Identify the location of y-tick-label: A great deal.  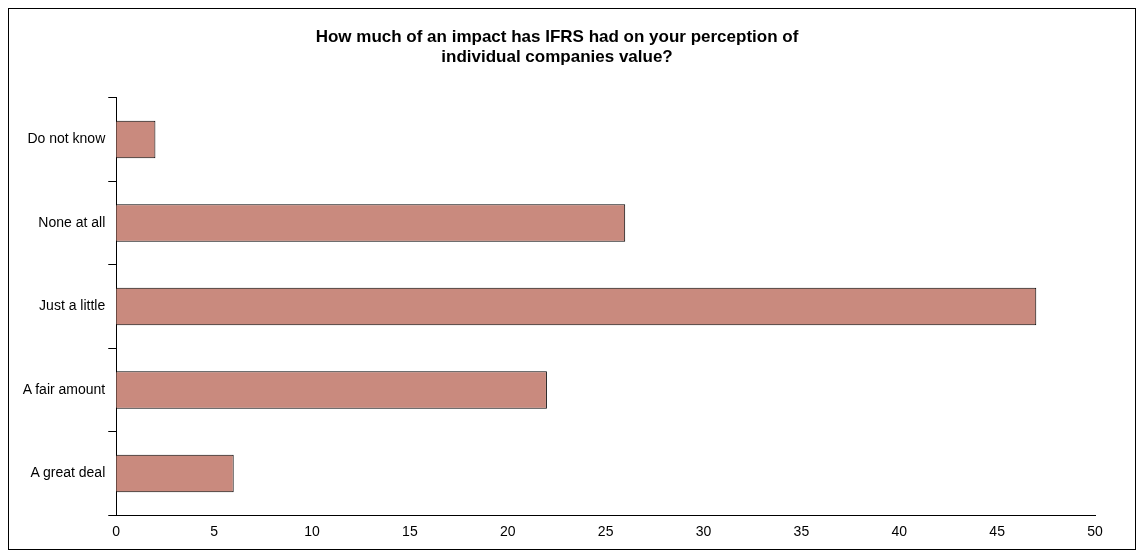
(68, 472).